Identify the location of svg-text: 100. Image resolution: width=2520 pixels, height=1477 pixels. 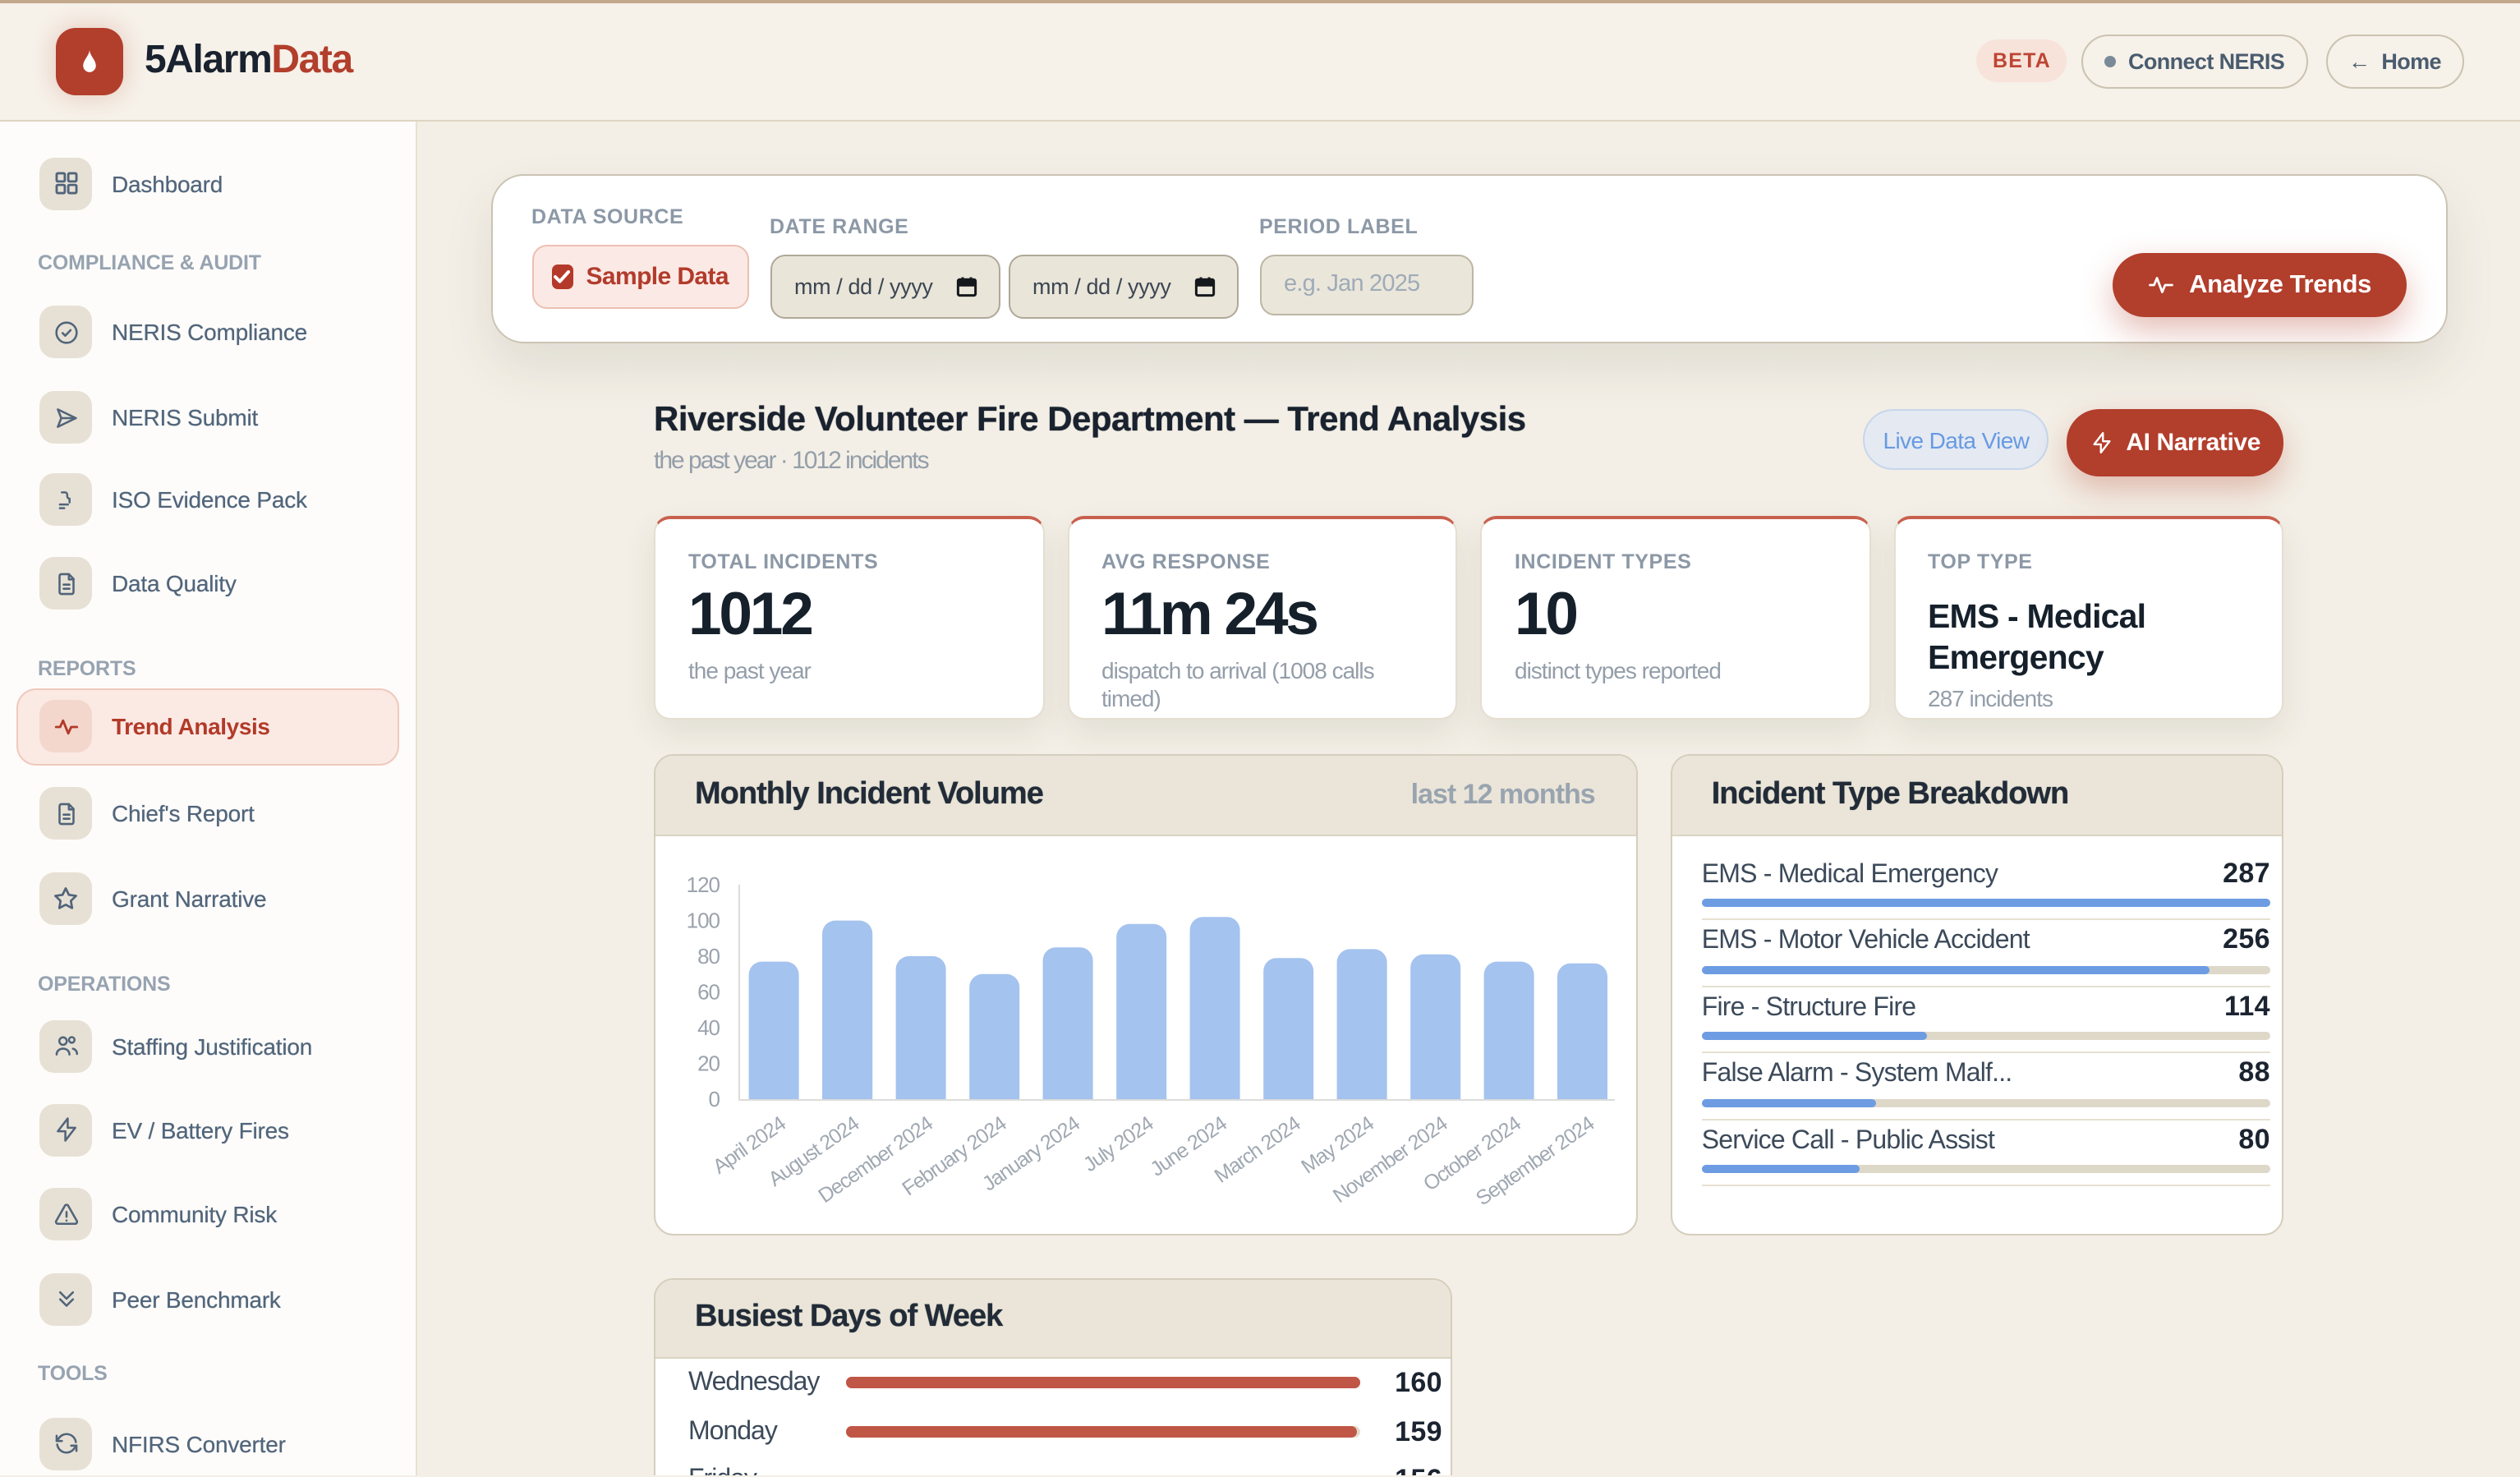
(703, 920).